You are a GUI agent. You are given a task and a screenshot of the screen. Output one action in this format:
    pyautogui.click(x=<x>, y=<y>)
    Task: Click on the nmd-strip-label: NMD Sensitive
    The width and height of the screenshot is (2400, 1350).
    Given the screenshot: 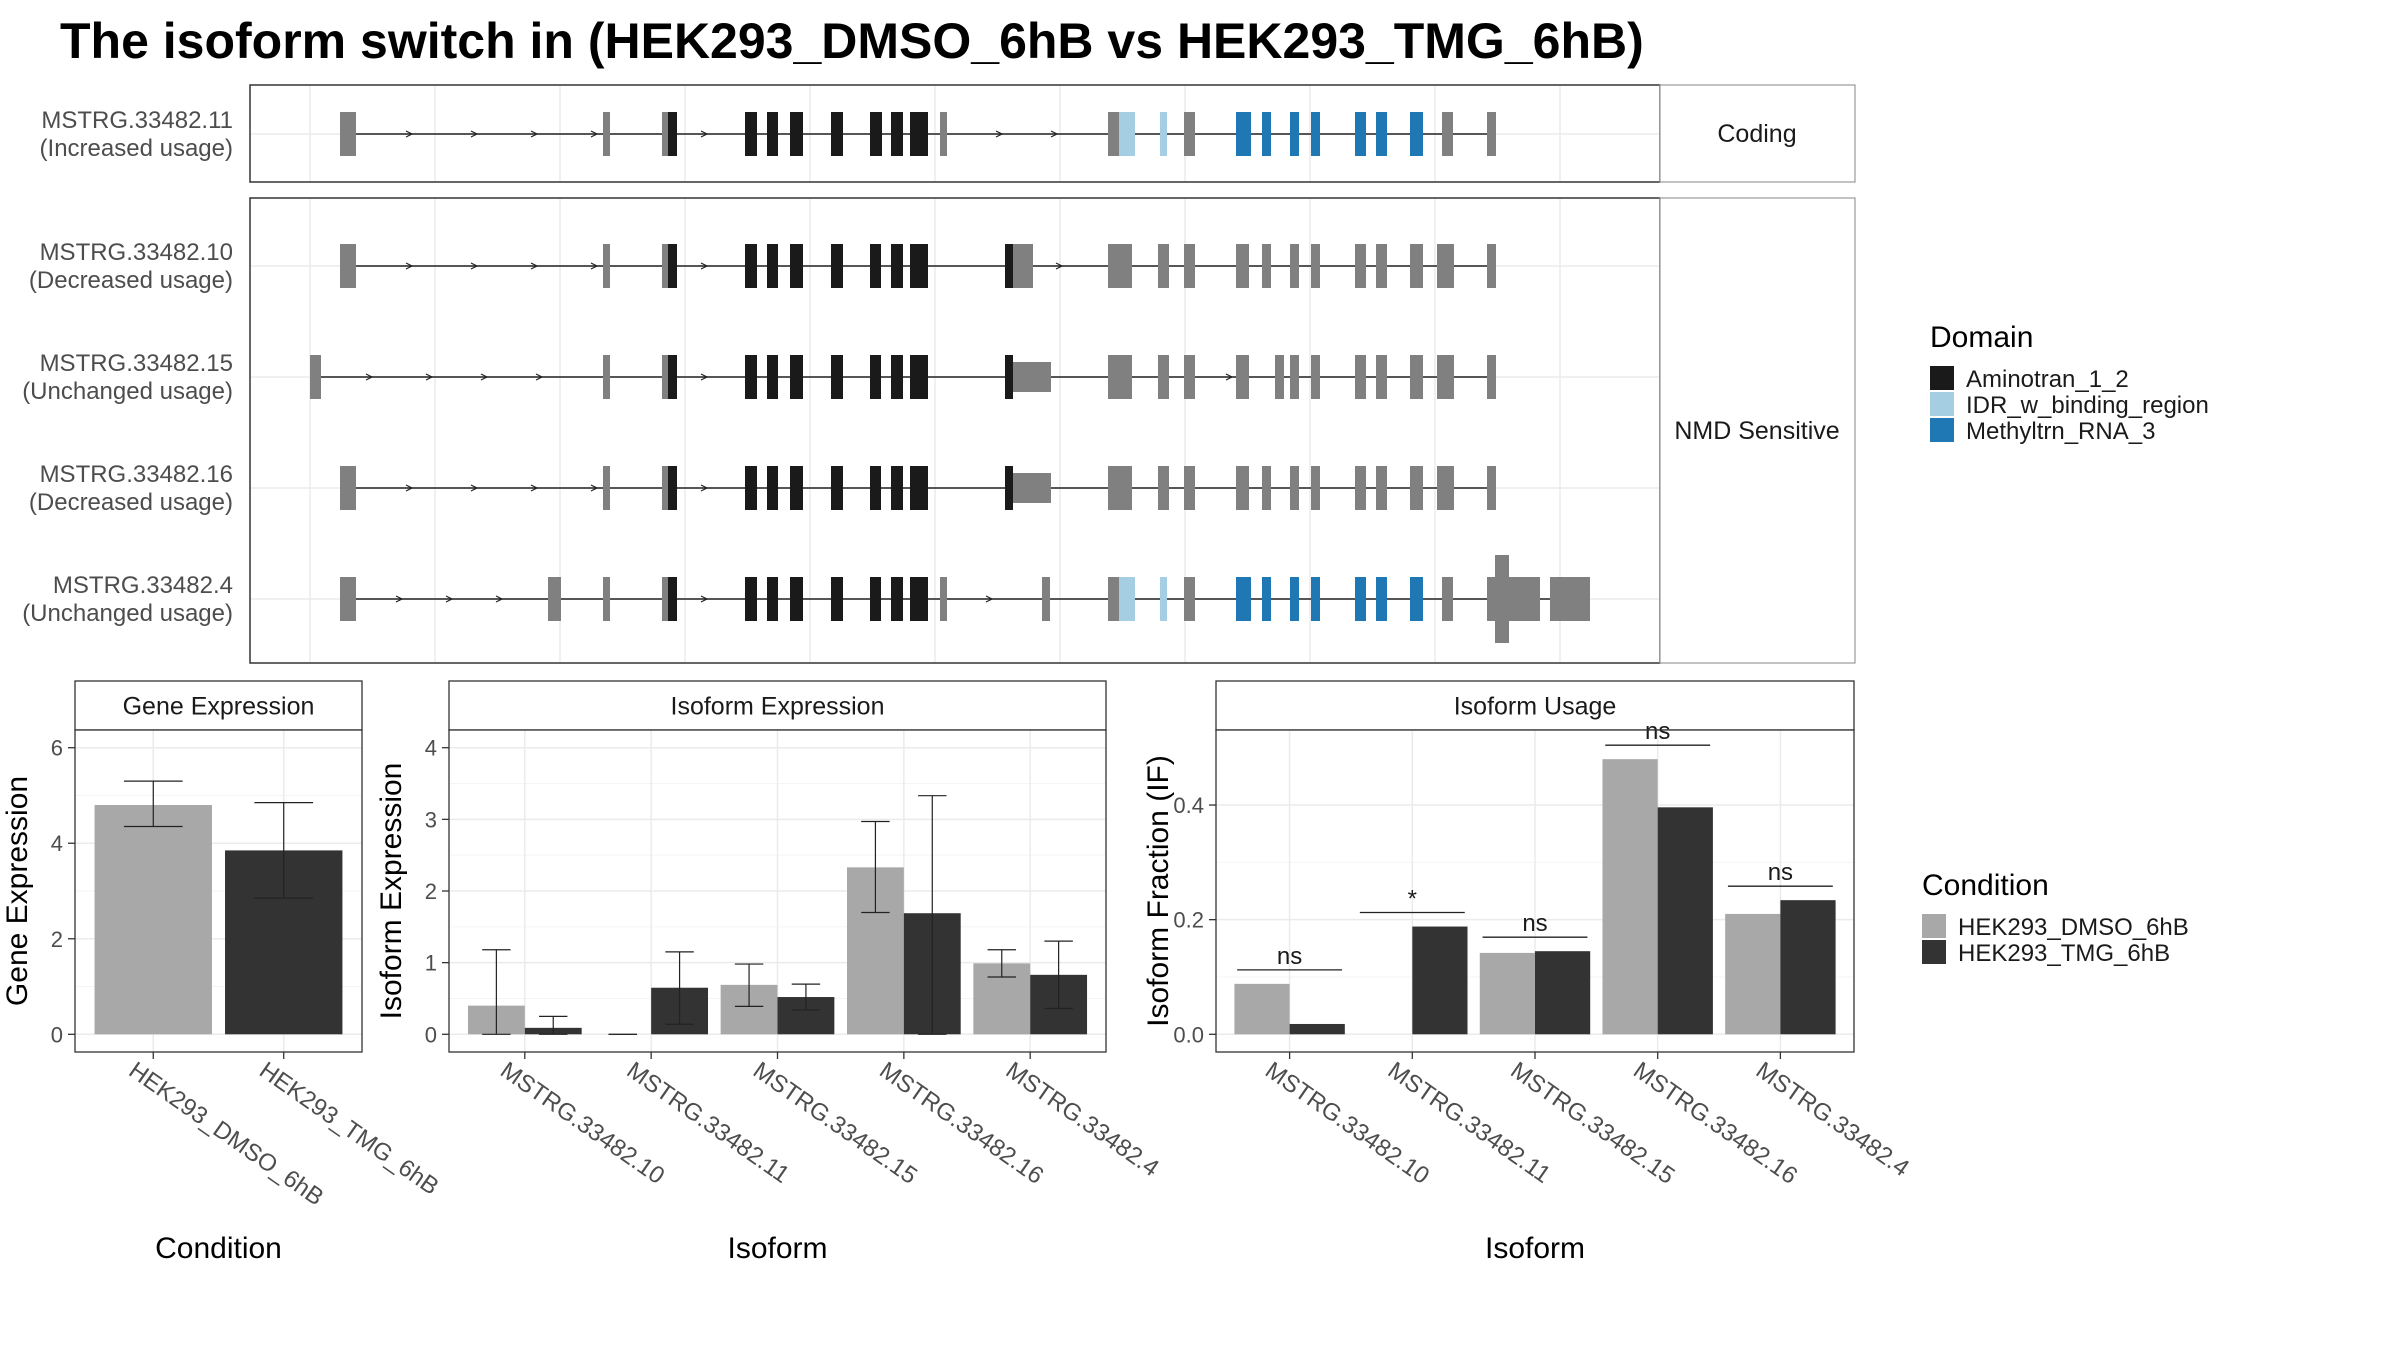 What is the action you would take?
    pyautogui.click(x=1756, y=431)
    